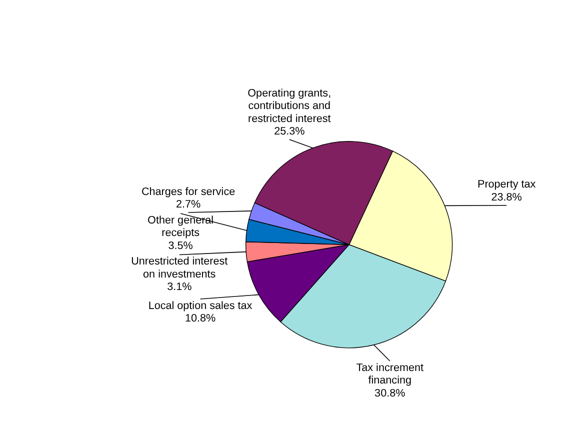  Describe the element at coordinates (506, 197) in the screenshot. I see `data-label: 23.8%` at that location.